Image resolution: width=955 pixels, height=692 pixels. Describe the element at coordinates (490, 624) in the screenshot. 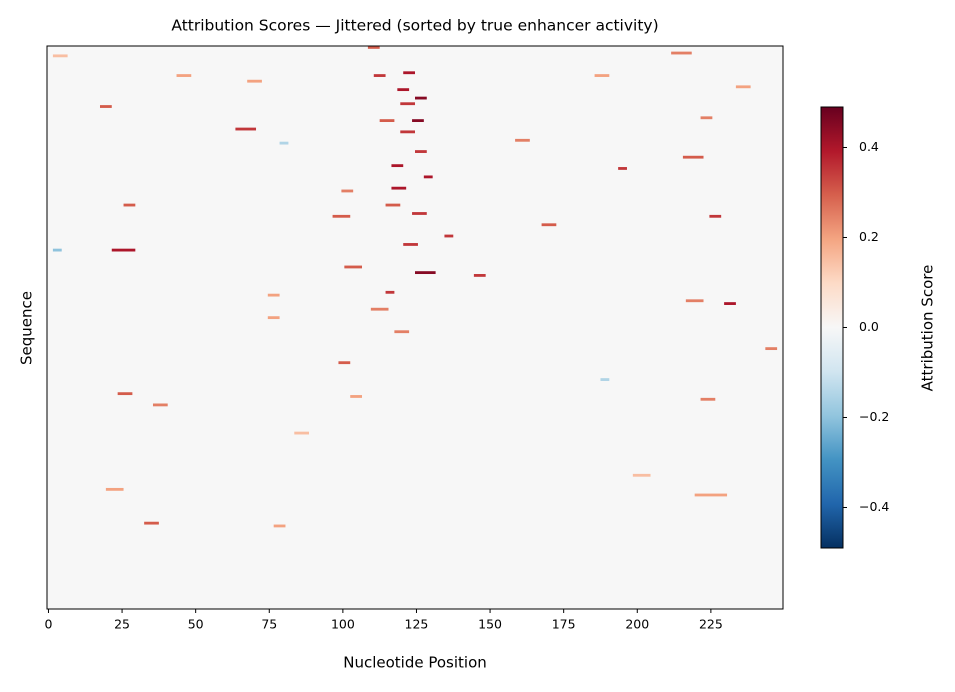

I see `x-tick-label: 150` at that location.